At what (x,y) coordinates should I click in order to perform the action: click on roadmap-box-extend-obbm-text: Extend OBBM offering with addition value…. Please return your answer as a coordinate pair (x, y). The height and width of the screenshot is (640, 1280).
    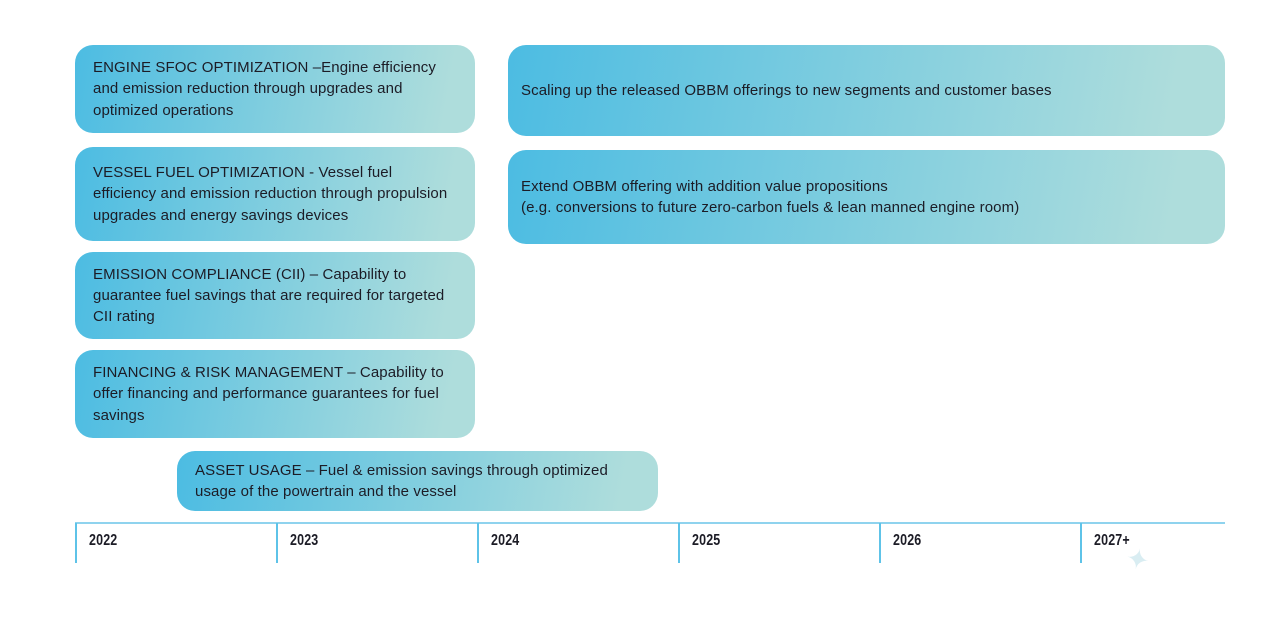
    Looking at the image, I should click on (770, 197).